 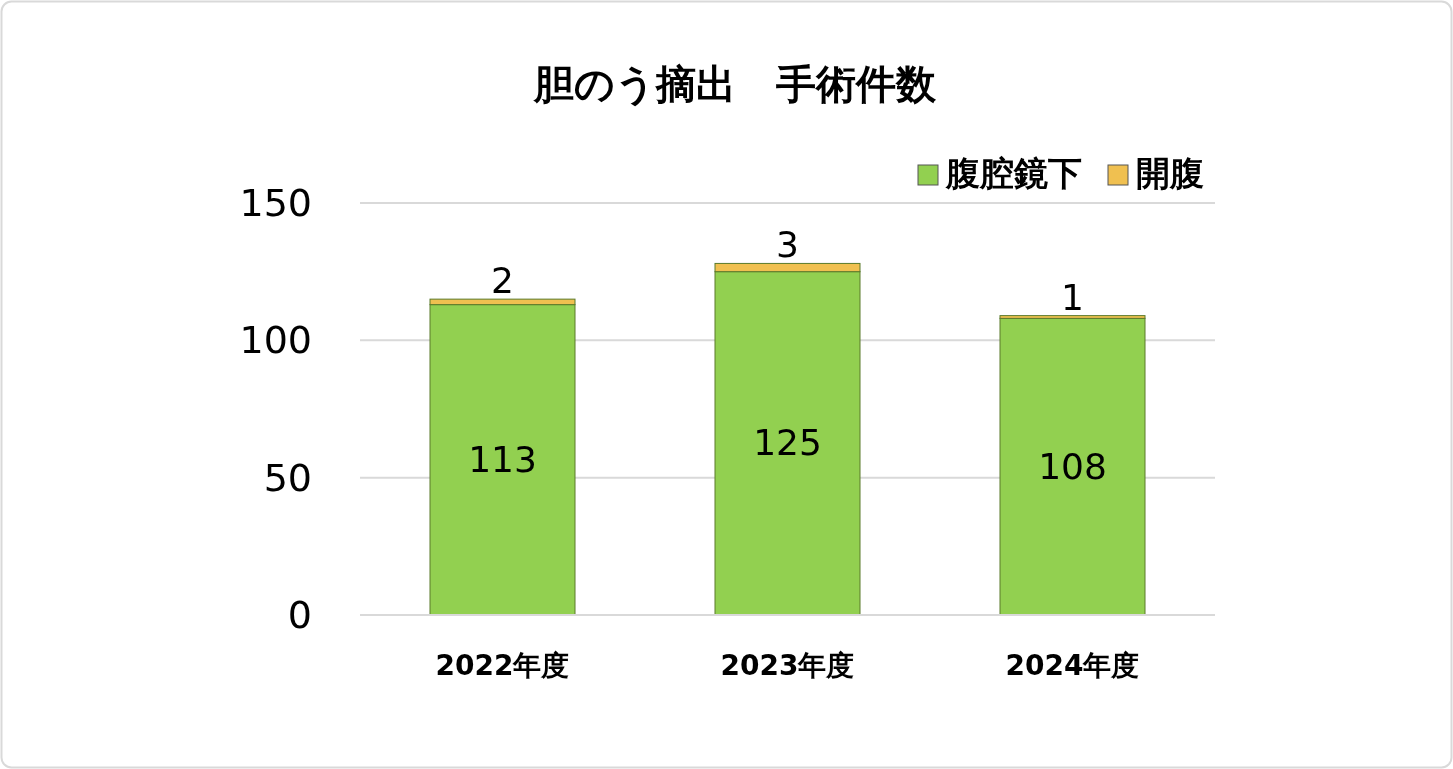 What do you see at coordinates (275, 340) in the screenshot?
I see `y-tick-label: 100` at bounding box center [275, 340].